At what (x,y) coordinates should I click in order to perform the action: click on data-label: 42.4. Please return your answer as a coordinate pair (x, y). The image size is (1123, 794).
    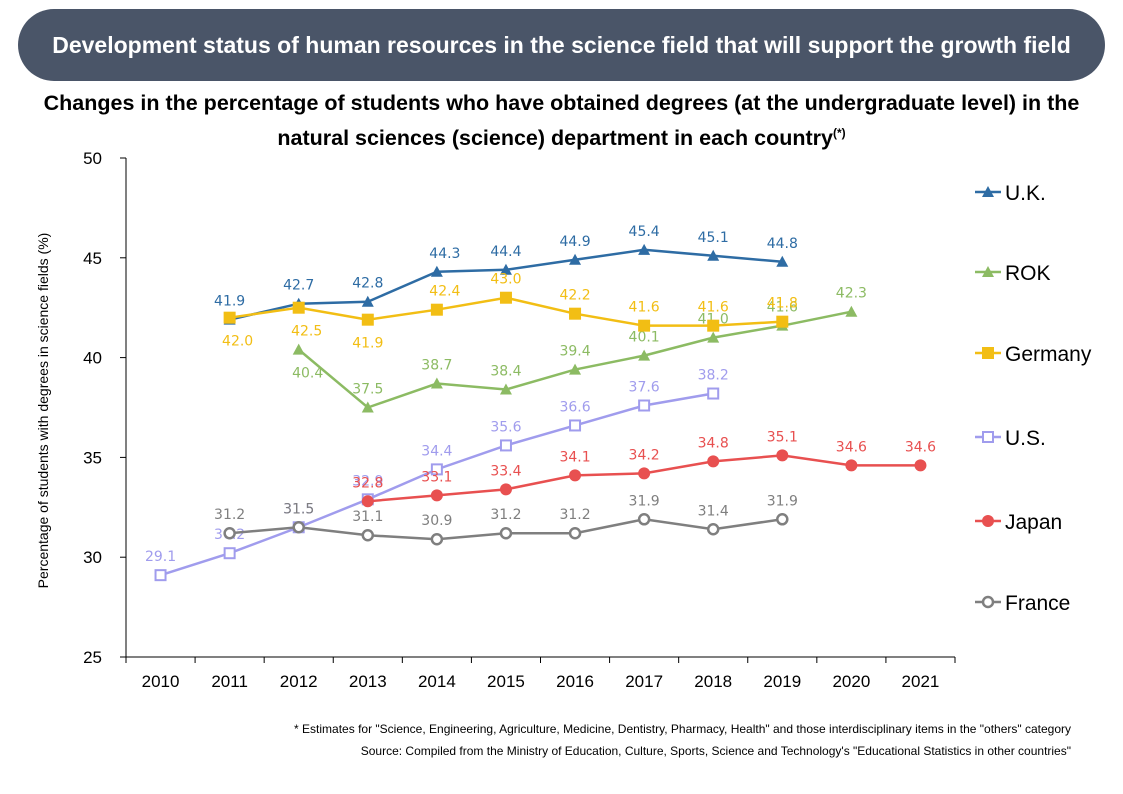
    Looking at the image, I should click on (444, 292).